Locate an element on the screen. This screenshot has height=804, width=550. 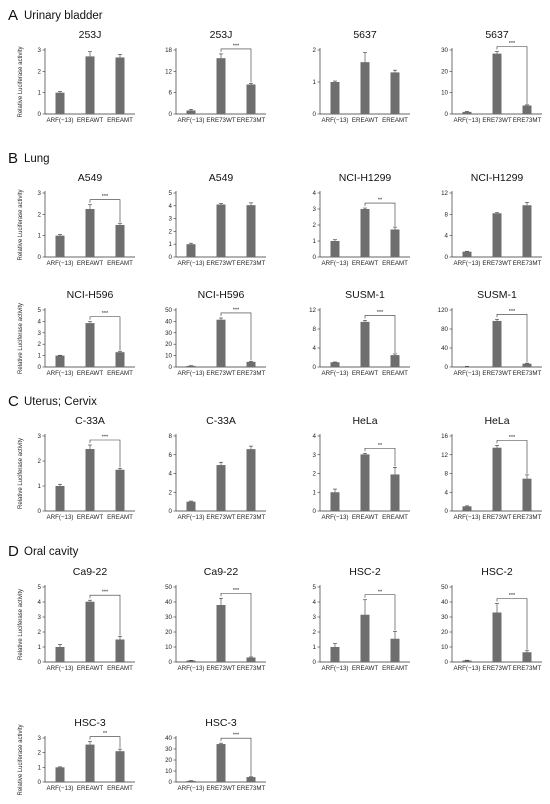
chart-panel: SUSM-1 0 40 80 120 ARF(−13) ERE73WT ERE73MT *** is located at coordinates (490, 333).